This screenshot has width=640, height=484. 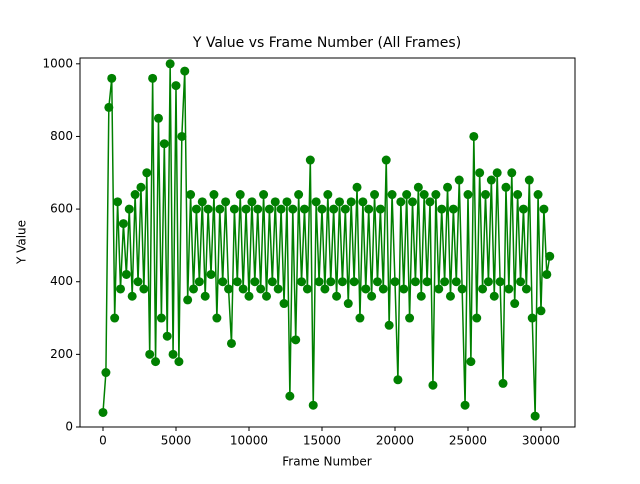 What do you see at coordinates (69, 427) in the screenshot?
I see `y-tick-label: 0` at bounding box center [69, 427].